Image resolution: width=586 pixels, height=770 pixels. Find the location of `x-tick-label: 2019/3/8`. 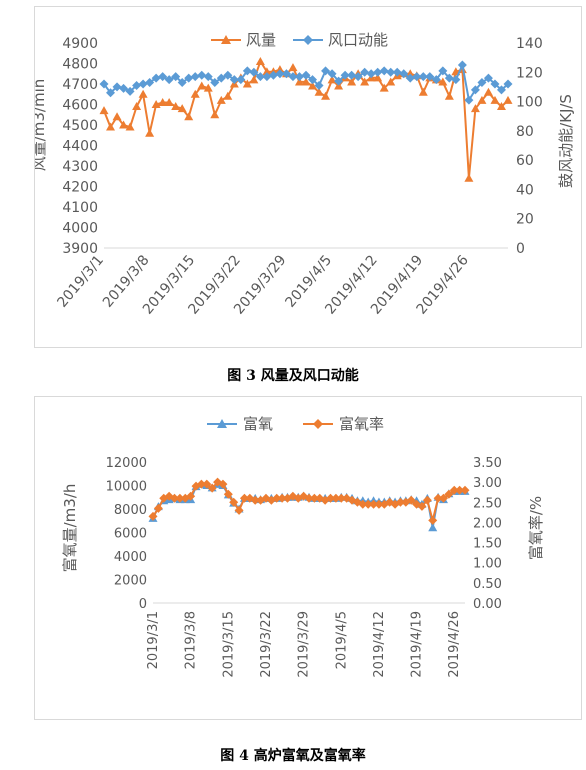

x-tick-label: 2019/3/8 is located at coordinates (191, 640).